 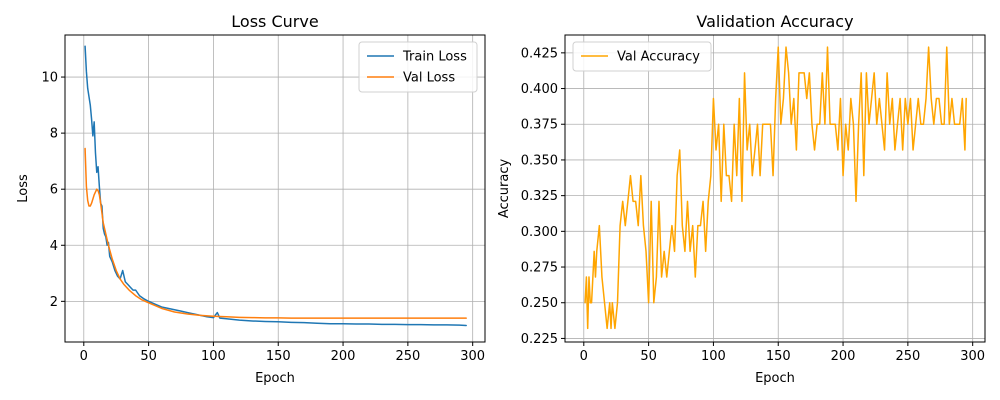 What do you see at coordinates (274, 21) in the screenshot?
I see `chart-title: Loss Curve` at bounding box center [274, 21].